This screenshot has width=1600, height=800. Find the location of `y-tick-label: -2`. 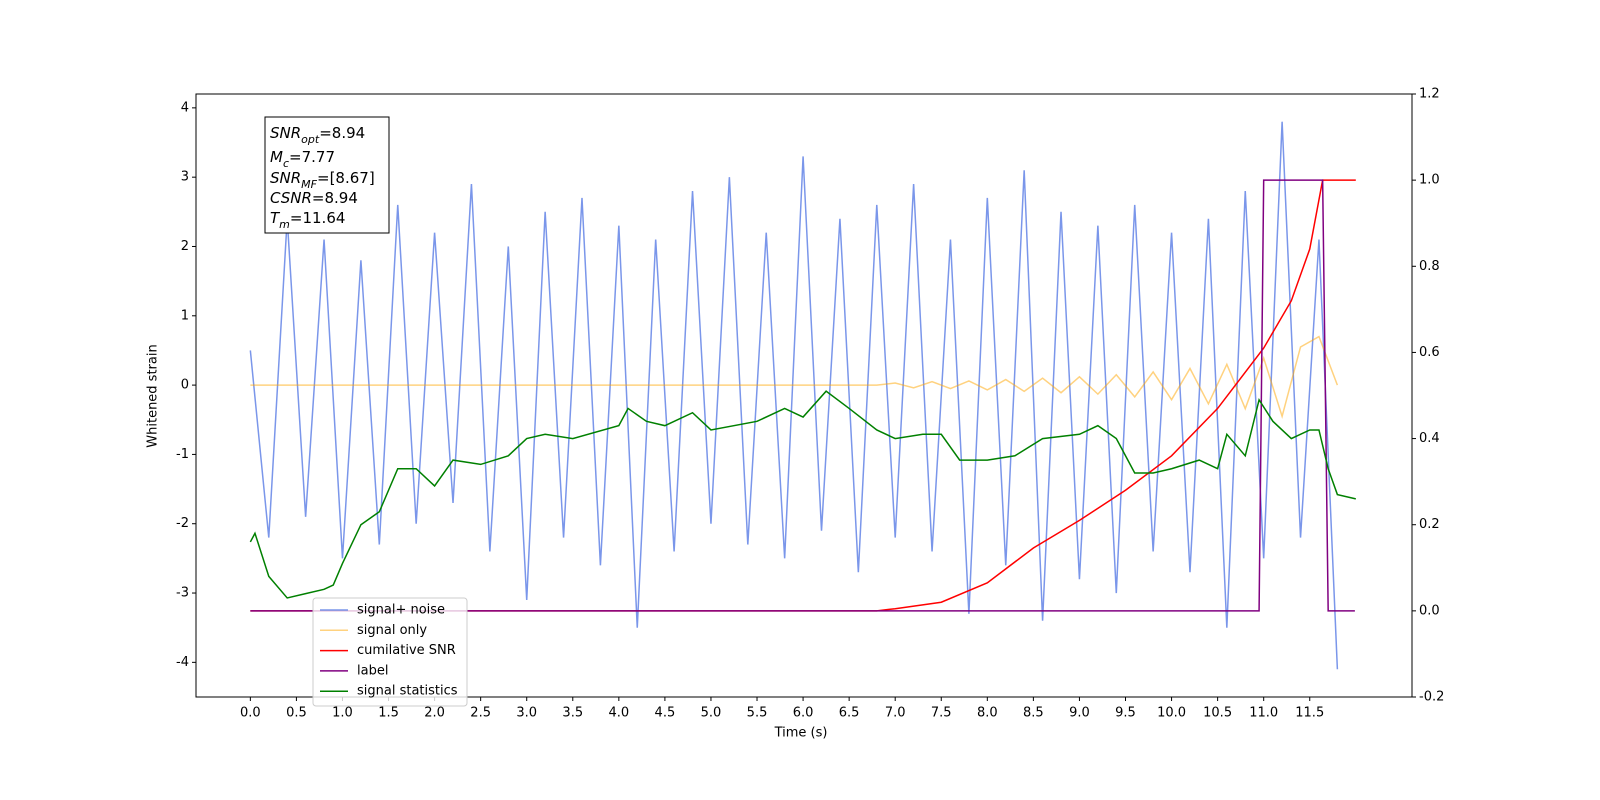

y-tick-label: -2 is located at coordinates (182, 523).